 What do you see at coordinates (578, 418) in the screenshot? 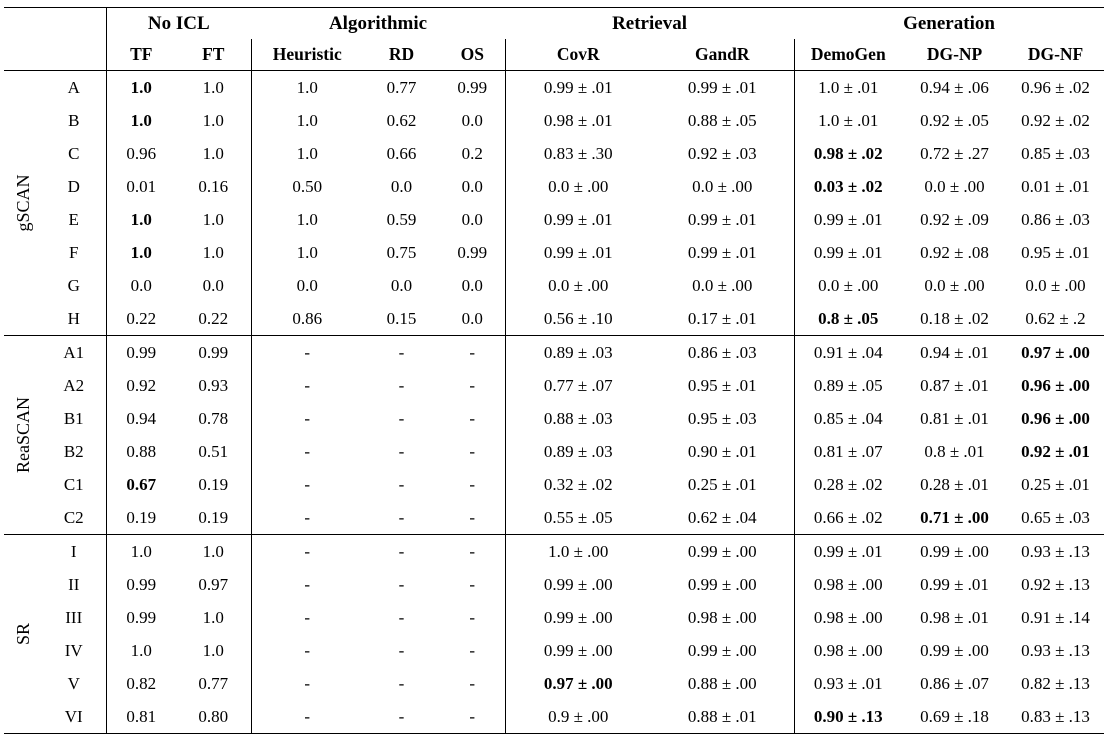
I see `table-cell: 0.88 ± .03` at bounding box center [578, 418].